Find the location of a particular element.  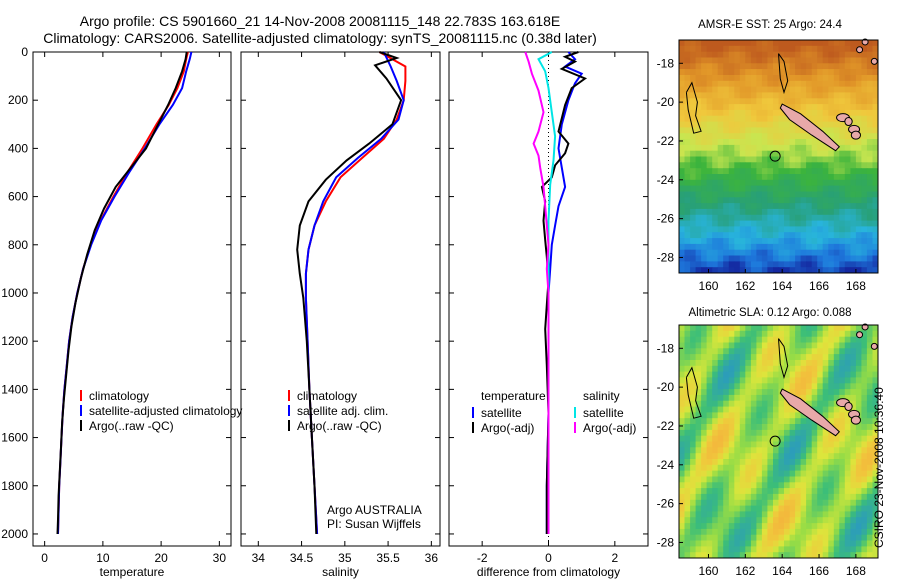

y-tick-label: -28 is located at coordinates (666, 257).